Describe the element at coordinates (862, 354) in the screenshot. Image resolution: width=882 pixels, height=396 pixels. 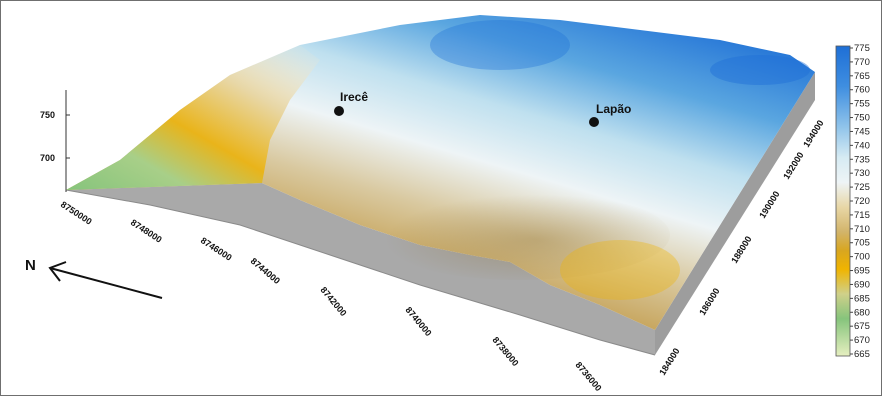
I see `colorbar-label: 665` at that location.